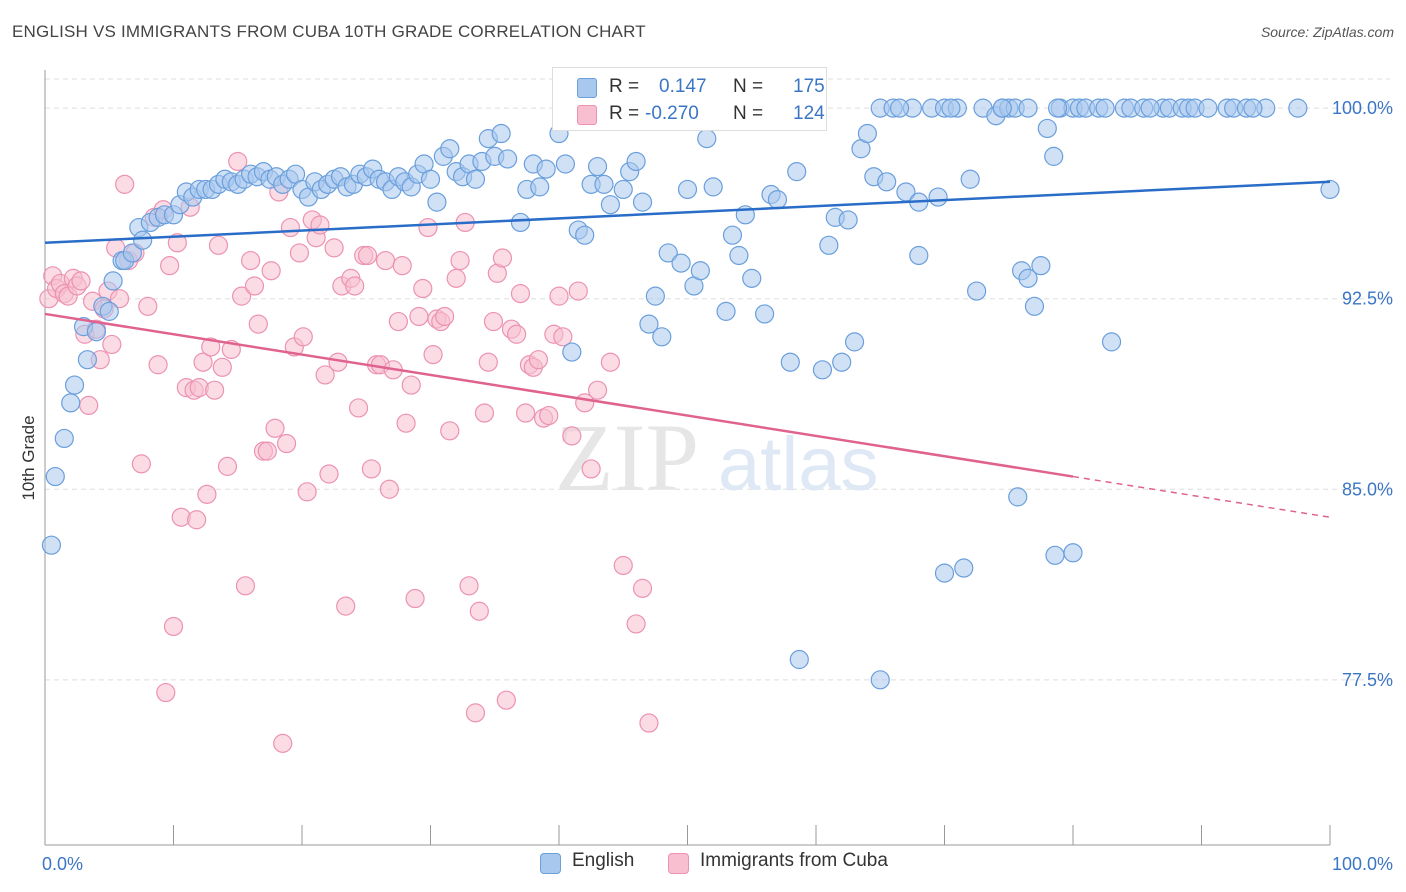  I want to click on y-tick-label: 92.5%, so click(1367, 299).